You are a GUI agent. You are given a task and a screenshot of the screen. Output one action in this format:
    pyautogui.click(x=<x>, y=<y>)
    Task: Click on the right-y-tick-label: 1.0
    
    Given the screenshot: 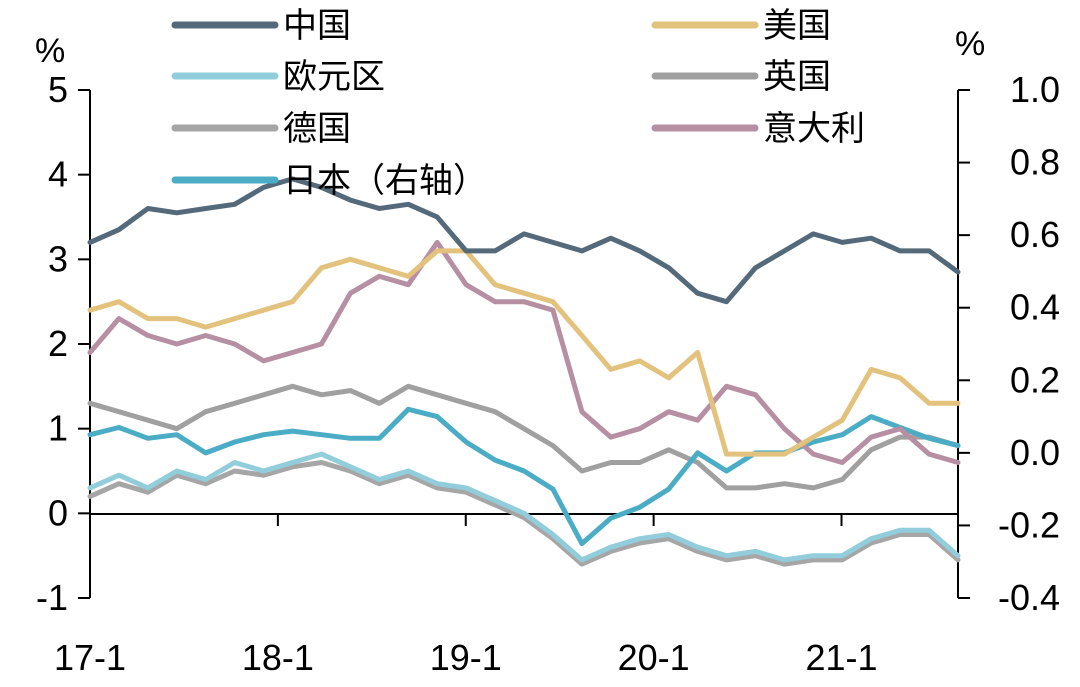 What is the action you would take?
    pyautogui.click(x=1035, y=89)
    